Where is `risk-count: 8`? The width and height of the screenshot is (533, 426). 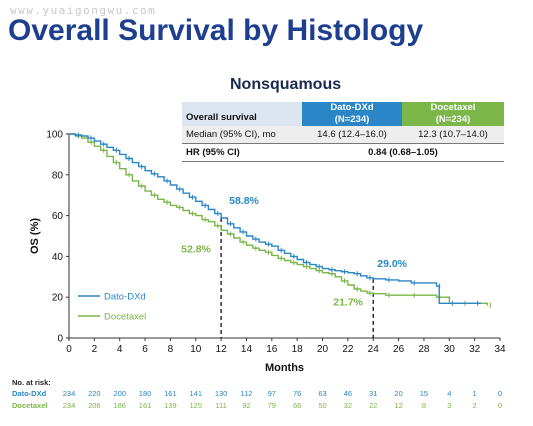 risk-count: 8 is located at coordinates (424, 405).